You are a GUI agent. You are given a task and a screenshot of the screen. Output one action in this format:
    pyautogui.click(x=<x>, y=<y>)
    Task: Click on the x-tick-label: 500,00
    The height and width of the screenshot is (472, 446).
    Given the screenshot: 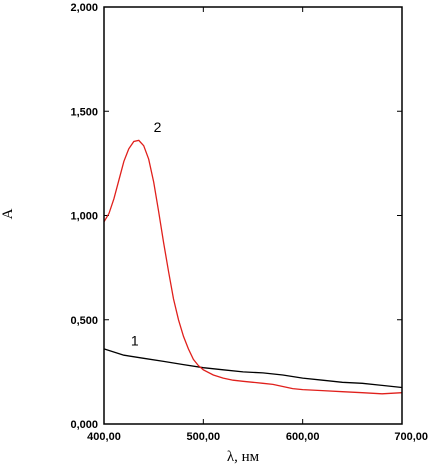 What is the action you would take?
    pyautogui.click(x=204, y=437)
    